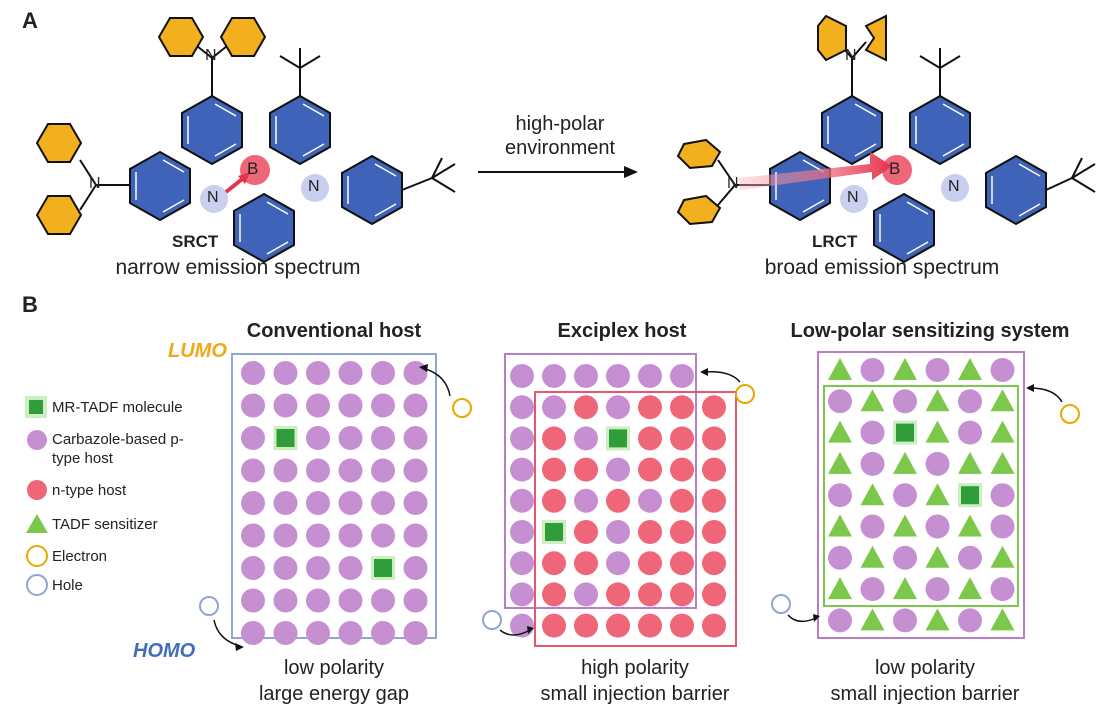 The height and width of the screenshot is (720, 1110). Describe the element at coordinates (334, 694) in the screenshot. I see `conventional-caption-line2: large energy gap` at that location.